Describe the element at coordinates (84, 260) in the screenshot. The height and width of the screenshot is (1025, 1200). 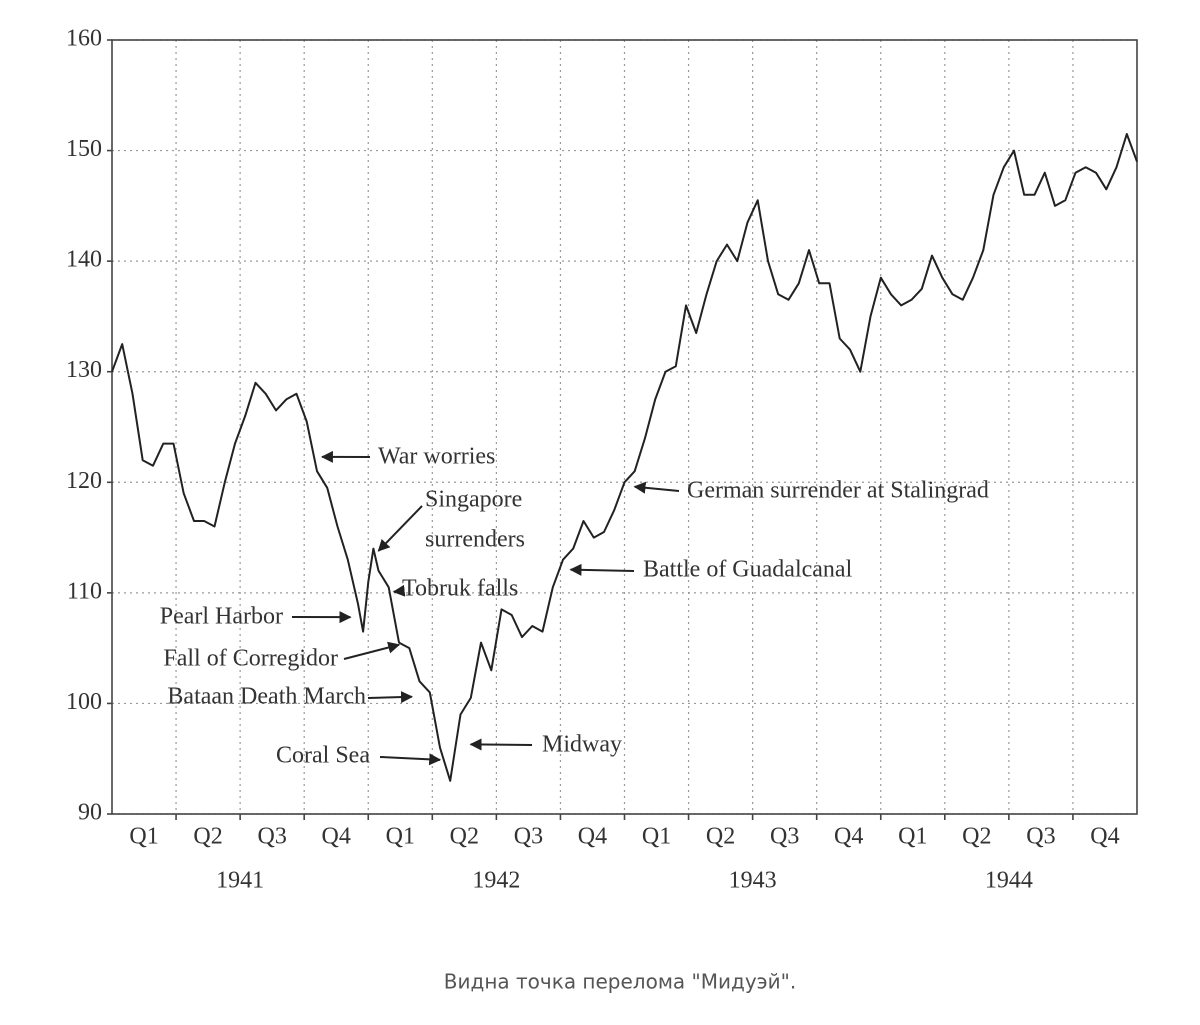
I see `y-tick-label: 140` at that location.